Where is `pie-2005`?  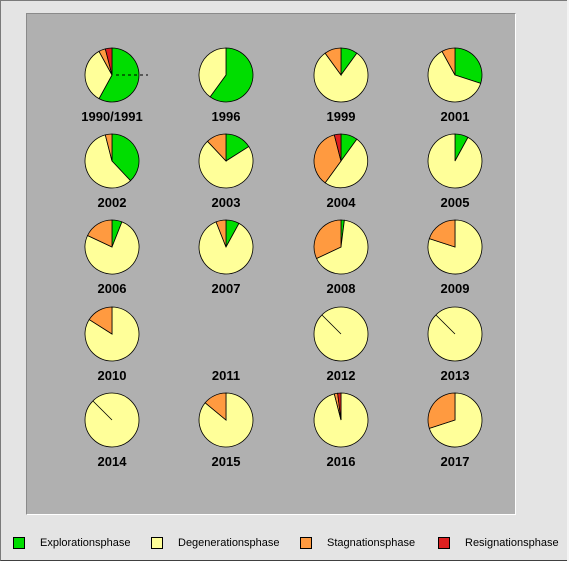
pie-2005 is located at coordinates (455, 161).